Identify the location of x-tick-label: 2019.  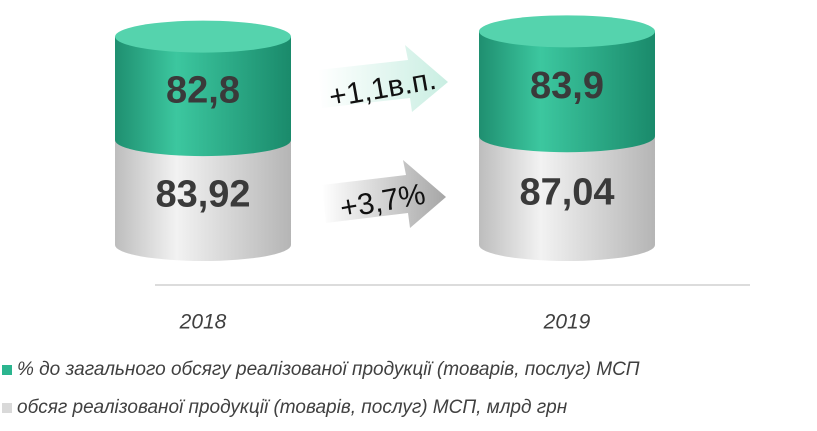
(567, 322).